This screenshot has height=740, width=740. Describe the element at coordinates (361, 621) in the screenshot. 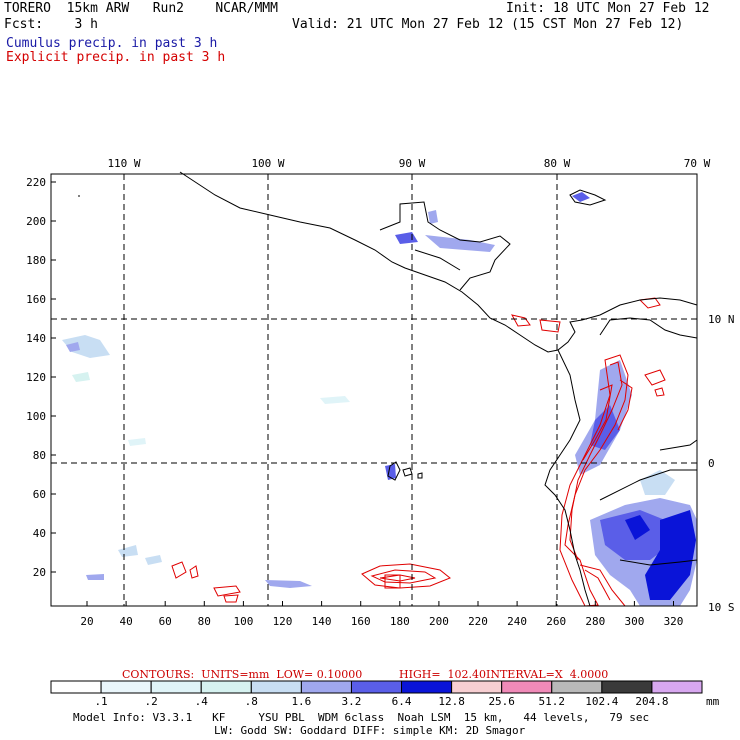

I see `x-tick-label: 160` at that location.